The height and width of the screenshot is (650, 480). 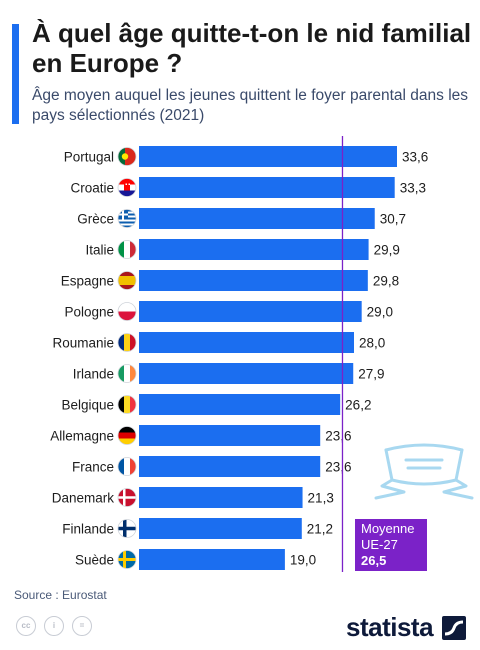 I want to click on category-label: Roumanie, so click(x=83, y=343).